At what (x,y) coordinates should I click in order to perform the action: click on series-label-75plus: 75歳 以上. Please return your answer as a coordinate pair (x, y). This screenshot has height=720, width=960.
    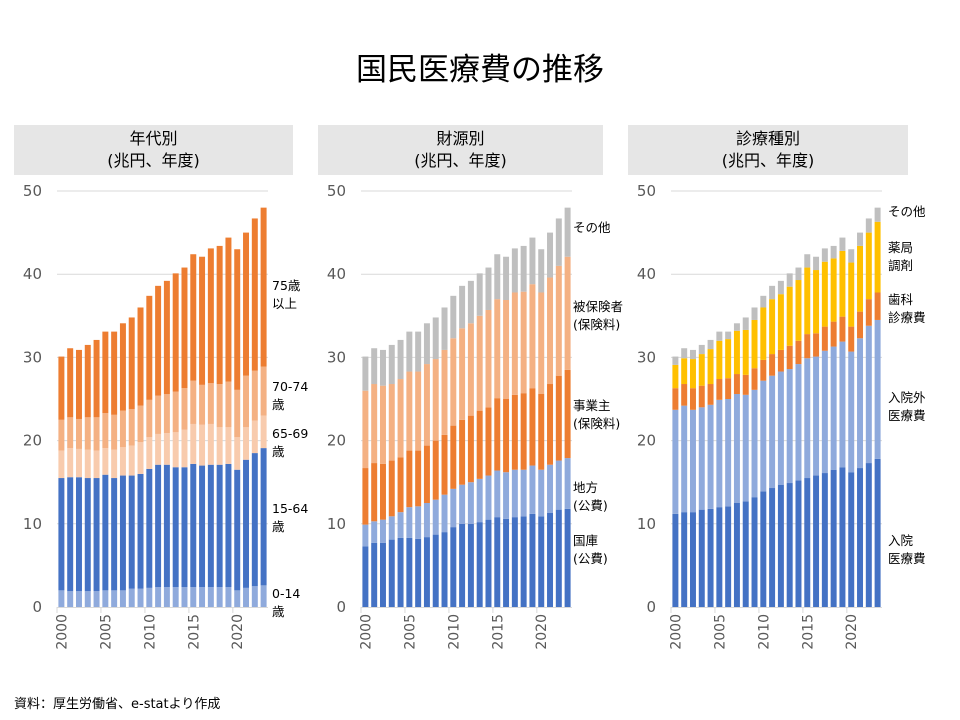
    Looking at the image, I should click on (286, 294).